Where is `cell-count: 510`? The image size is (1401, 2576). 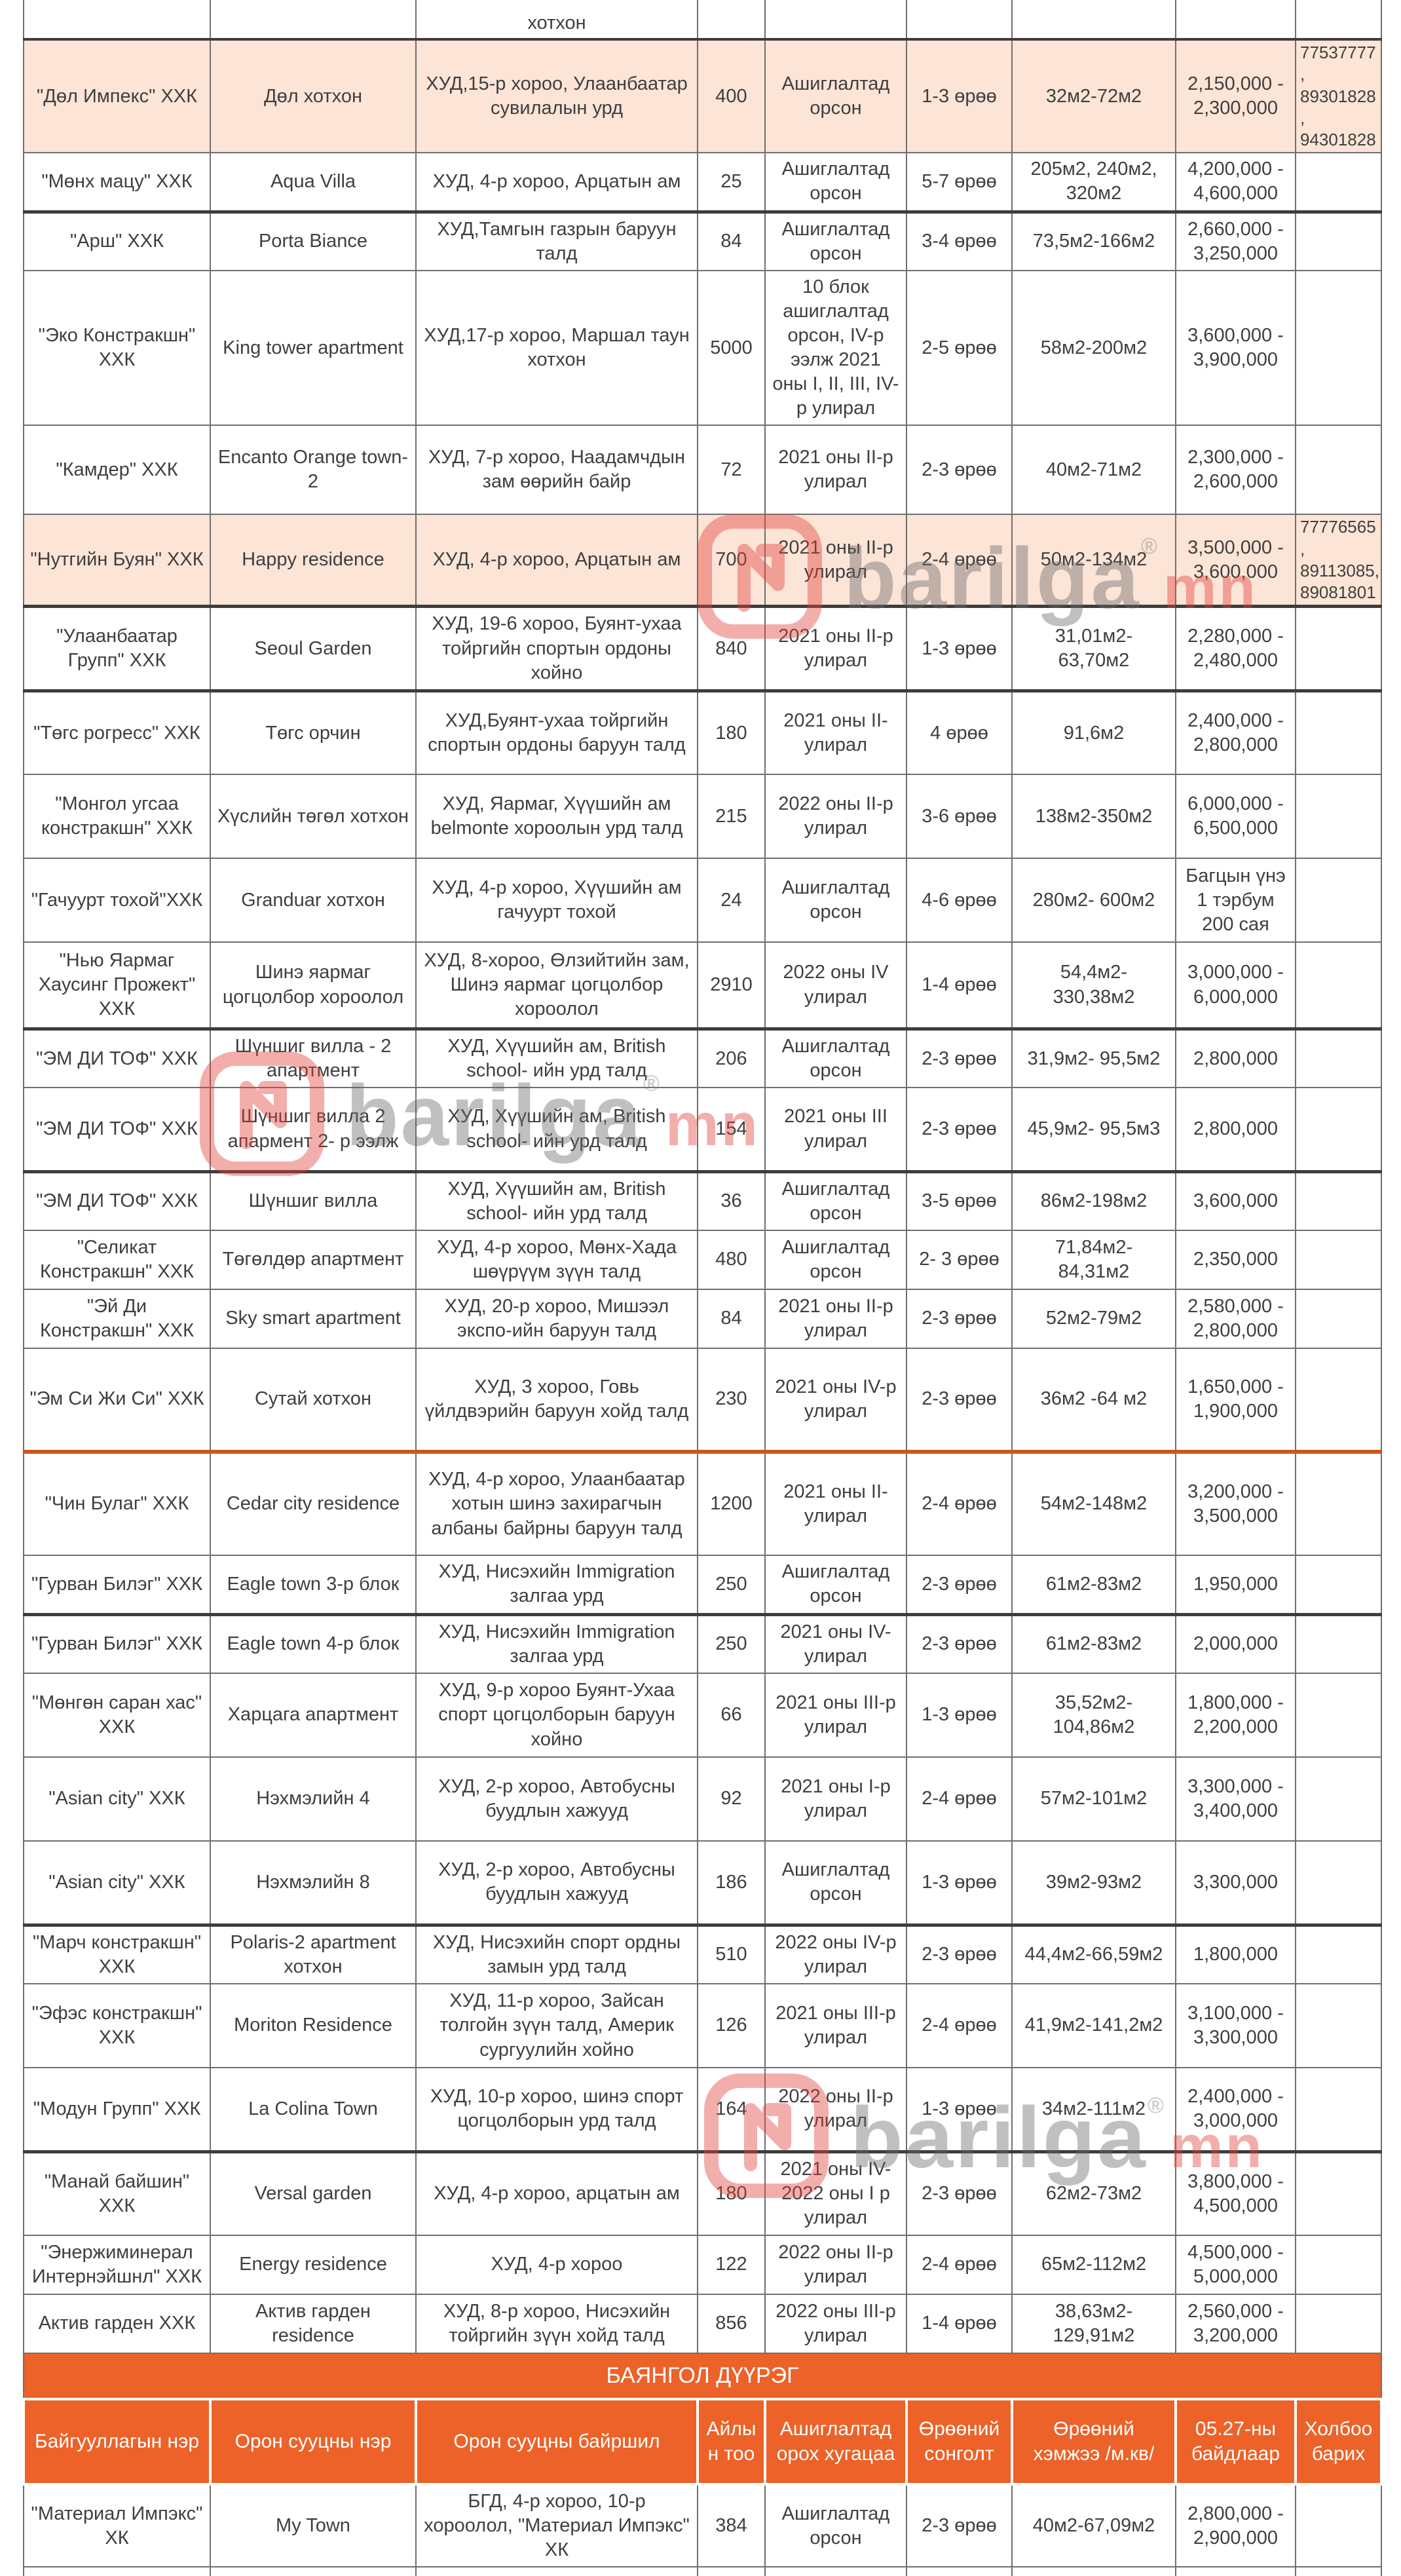
cell-count: 510 is located at coordinates (731, 1954).